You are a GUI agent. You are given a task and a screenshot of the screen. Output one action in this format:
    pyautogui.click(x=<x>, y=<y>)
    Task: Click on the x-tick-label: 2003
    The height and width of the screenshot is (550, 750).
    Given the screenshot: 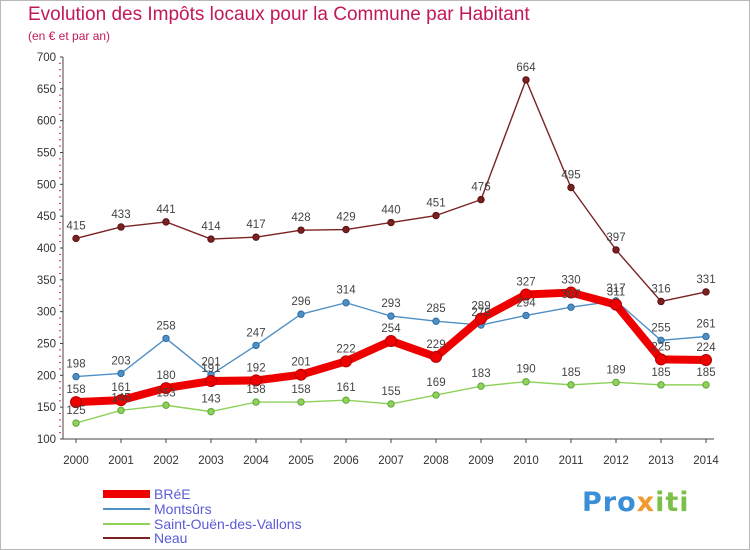 What is the action you would take?
    pyautogui.click(x=211, y=461)
    